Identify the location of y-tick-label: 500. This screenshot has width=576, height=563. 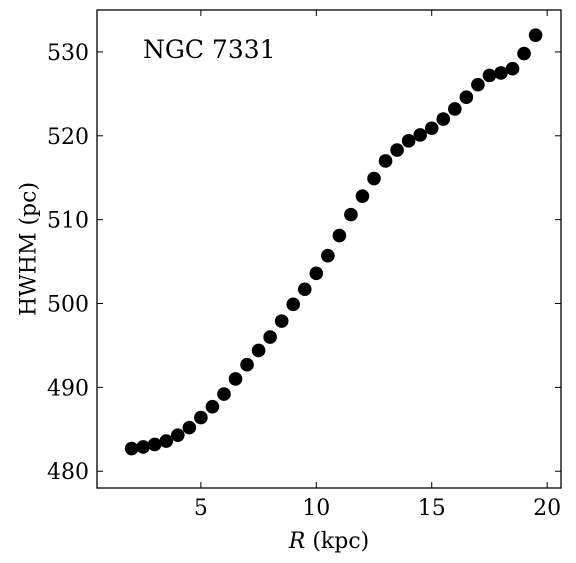
(68, 305).